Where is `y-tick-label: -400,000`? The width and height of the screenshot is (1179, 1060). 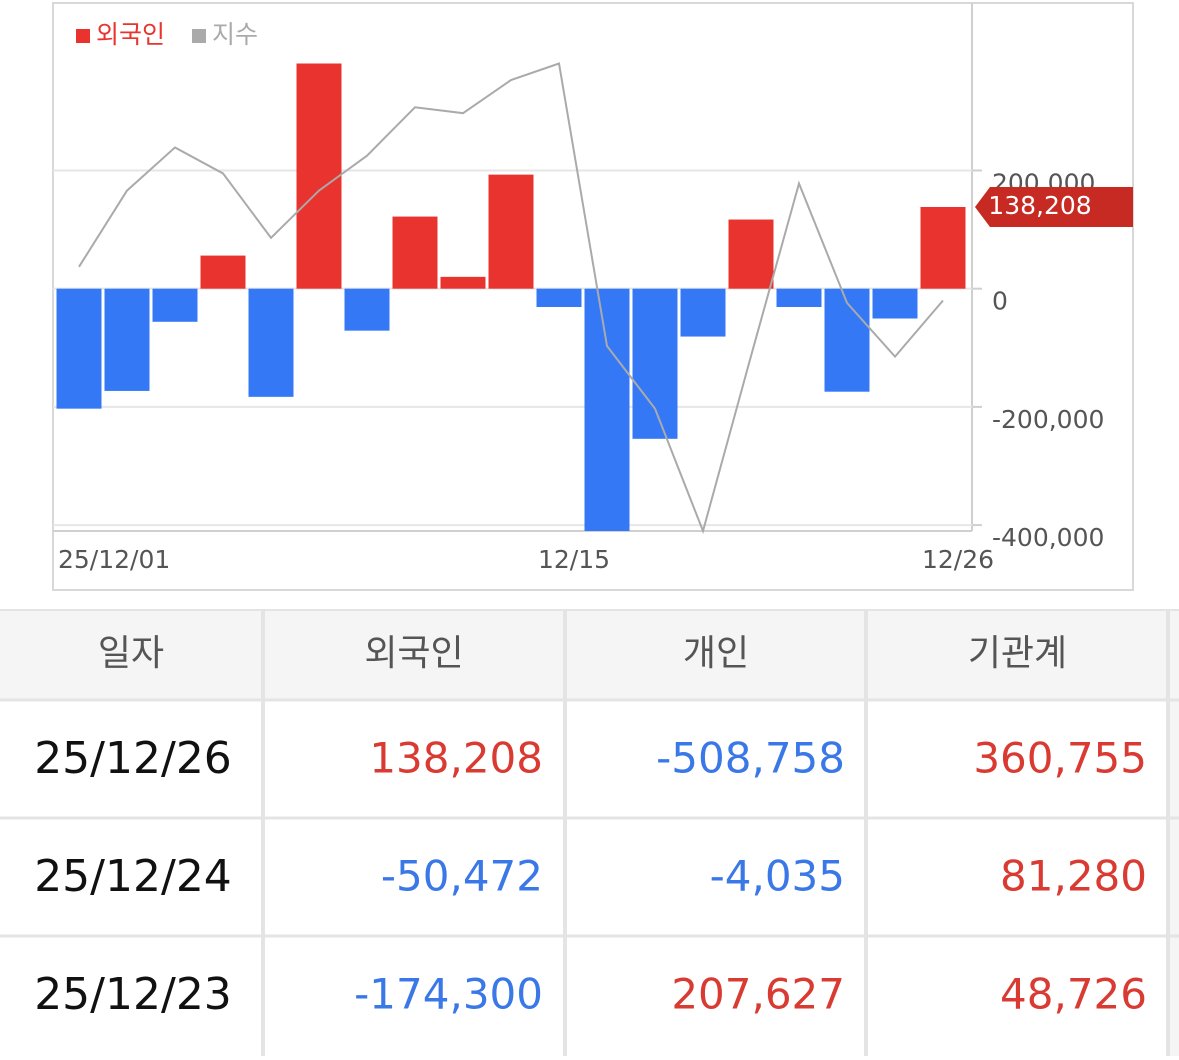
y-tick-label: -400,000 is located at coordinates (1048, 537).